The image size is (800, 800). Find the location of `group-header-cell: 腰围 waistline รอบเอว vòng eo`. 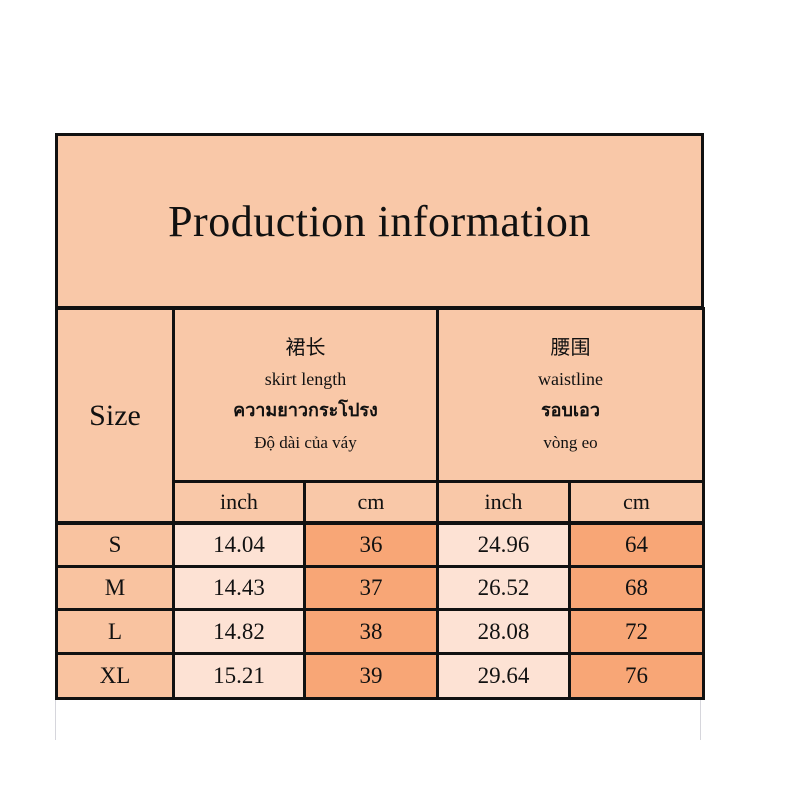

group-header-cell: 腰围 waistline รอบเอว vòng eo is located at coordinates (570, 395).